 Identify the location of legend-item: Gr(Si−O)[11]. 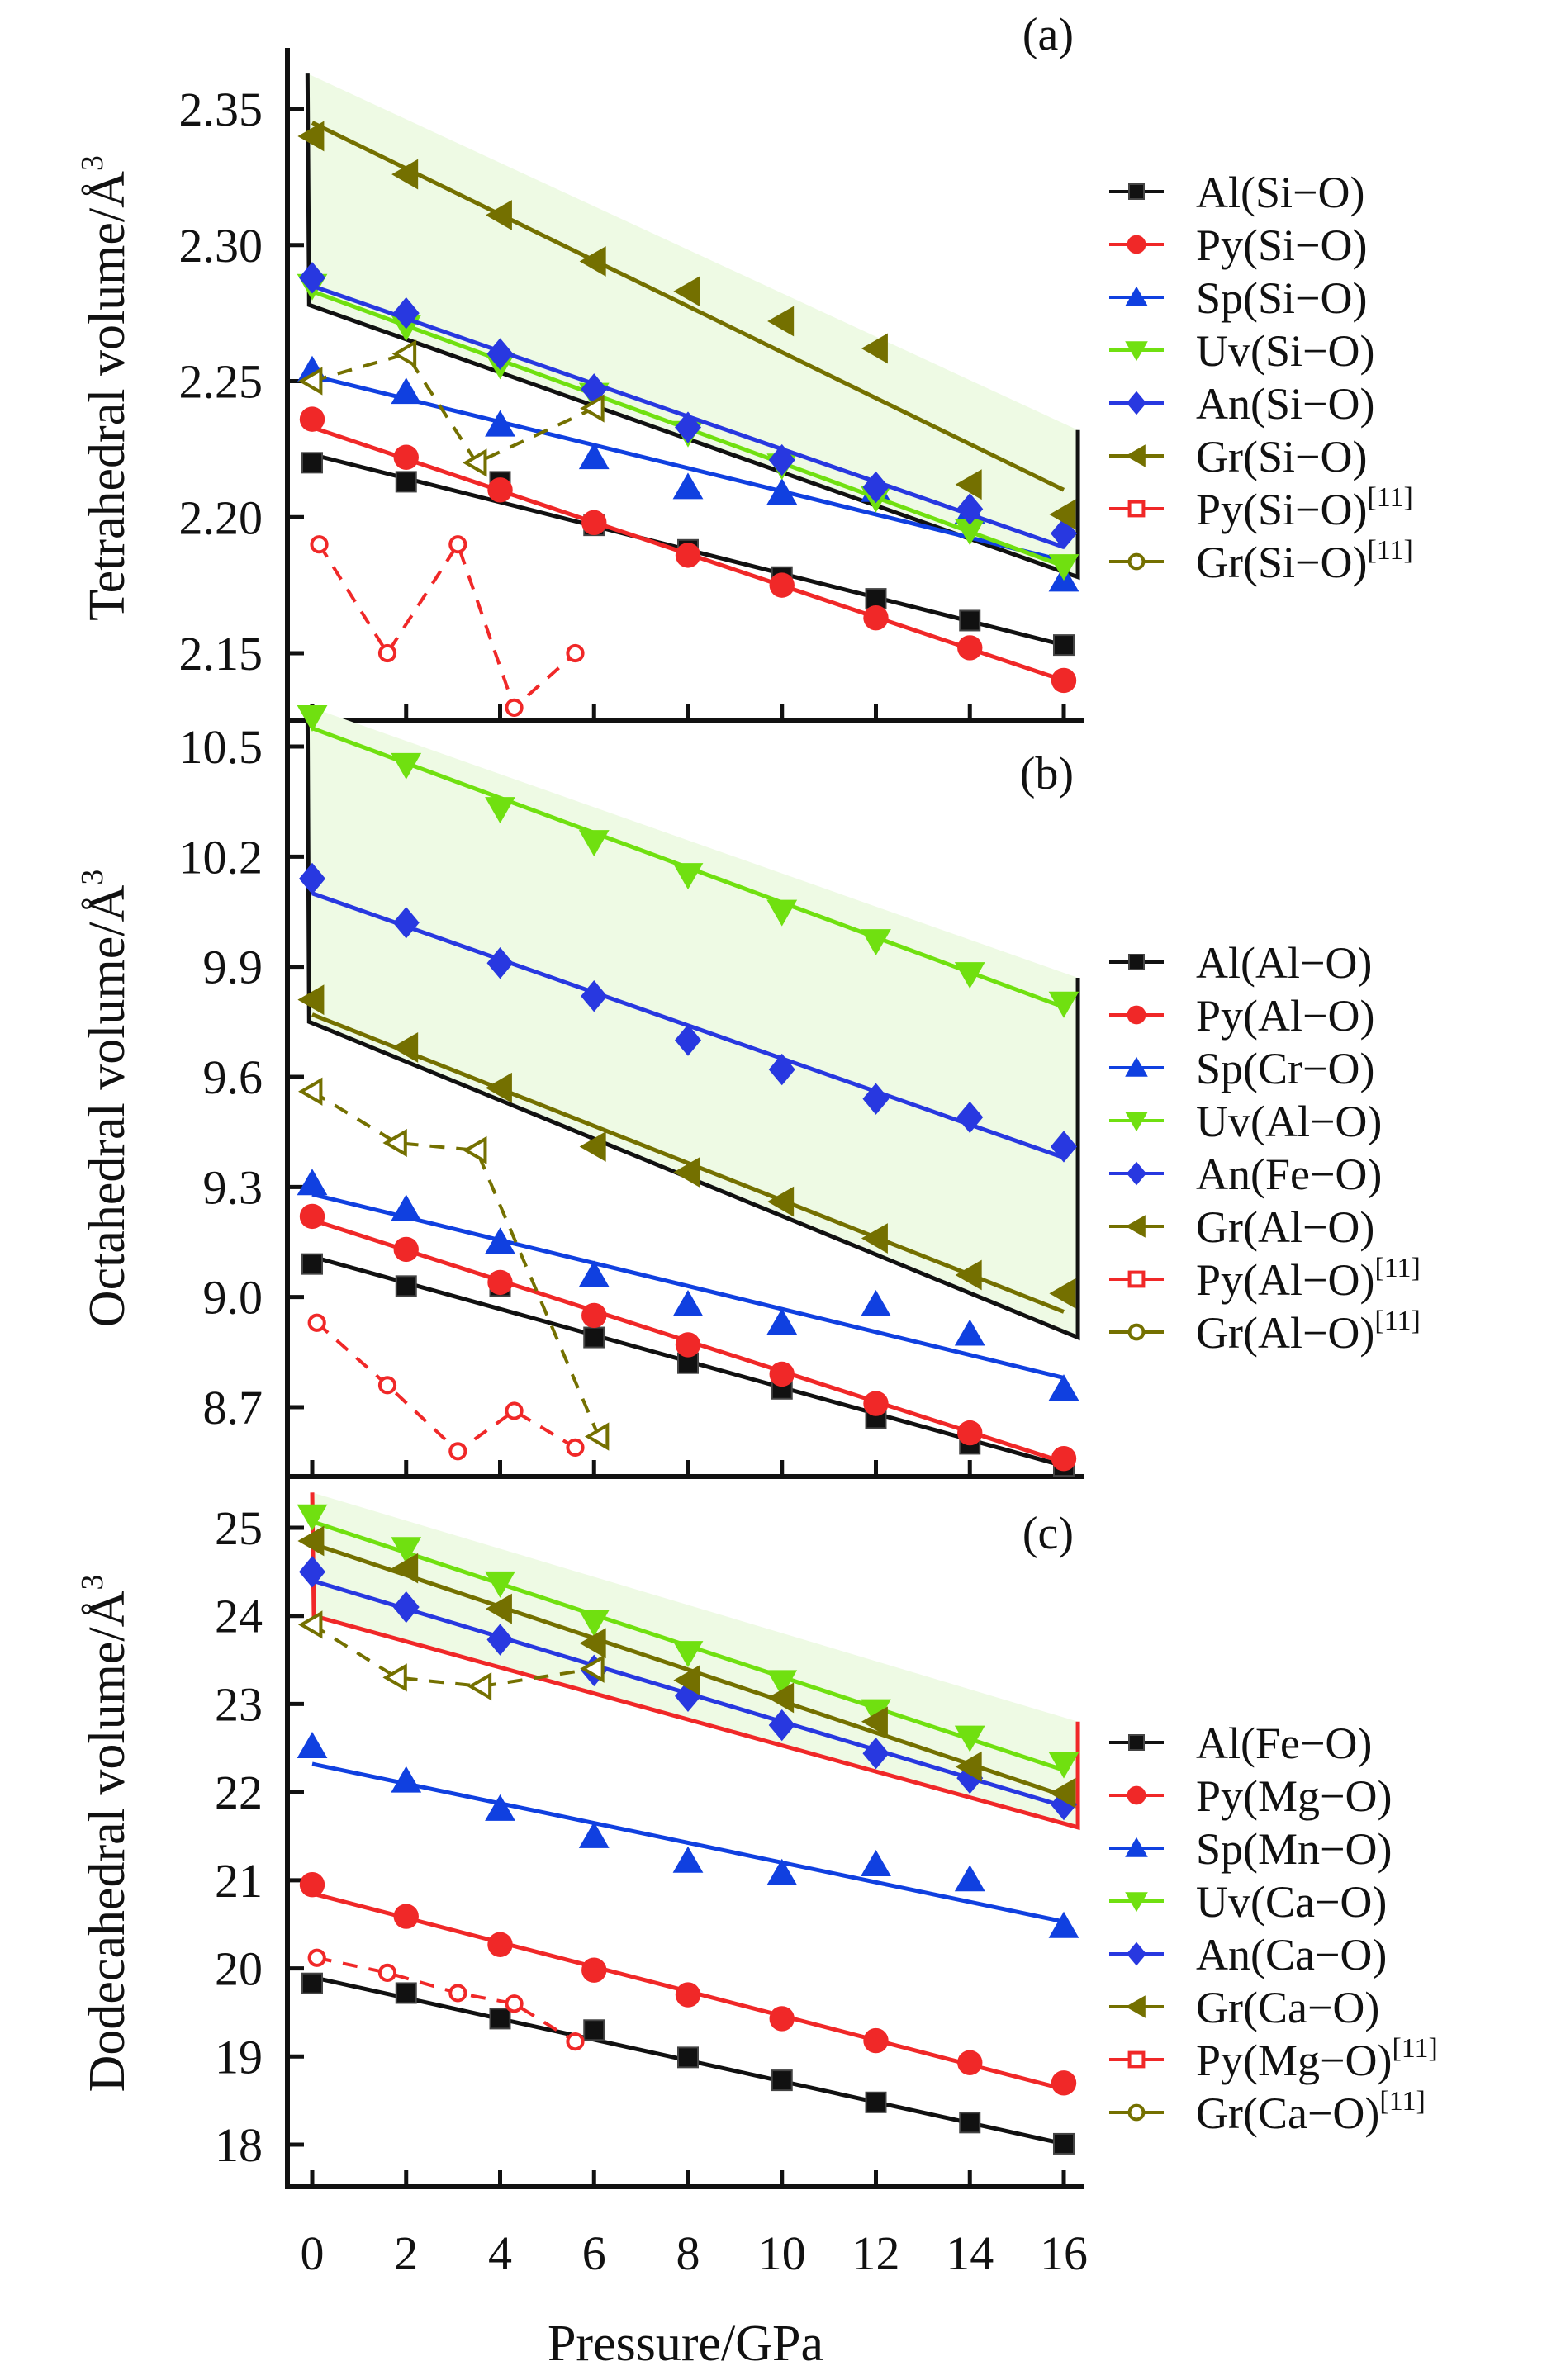
(1261, 561).